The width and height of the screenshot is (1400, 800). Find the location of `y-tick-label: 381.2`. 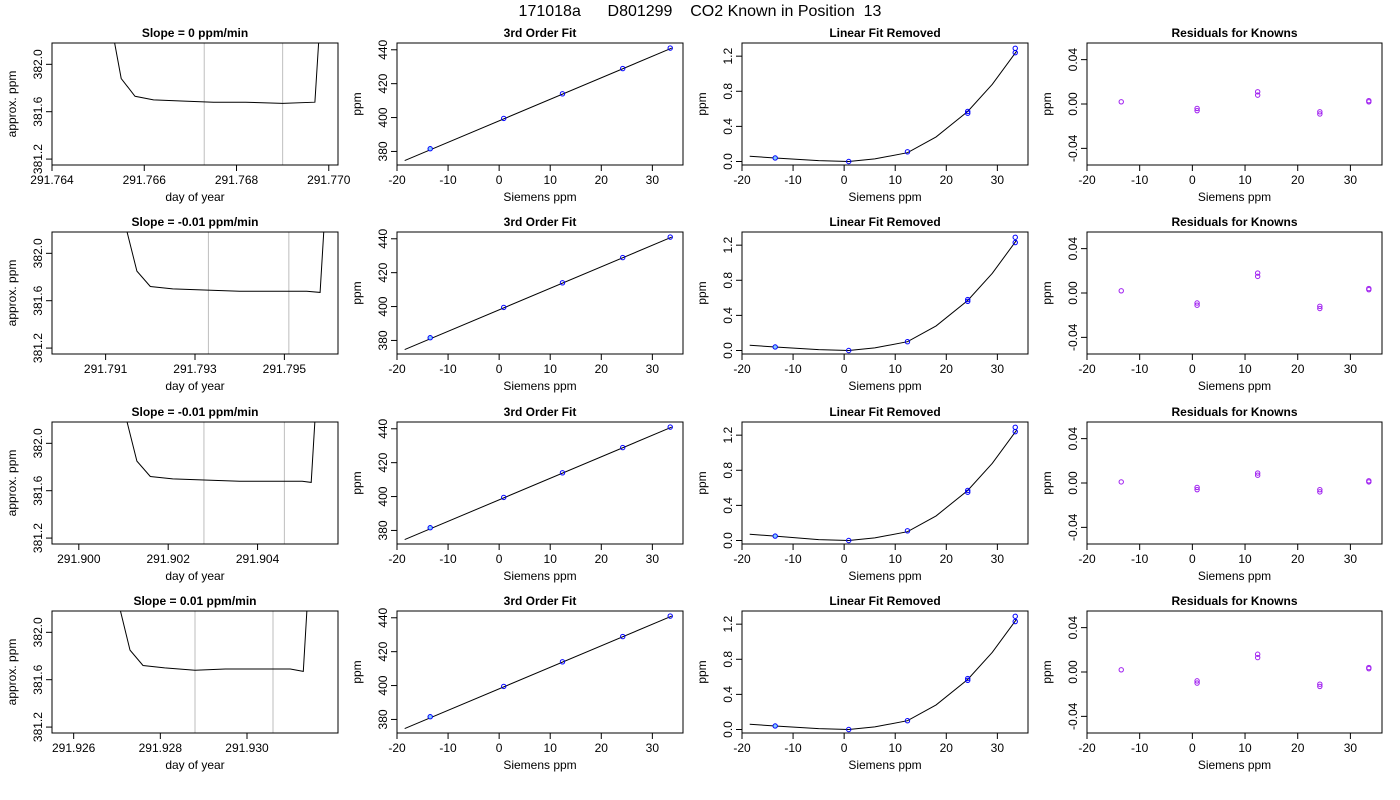

y-tick-label: 381.2 is located at coordinates (38, 727).